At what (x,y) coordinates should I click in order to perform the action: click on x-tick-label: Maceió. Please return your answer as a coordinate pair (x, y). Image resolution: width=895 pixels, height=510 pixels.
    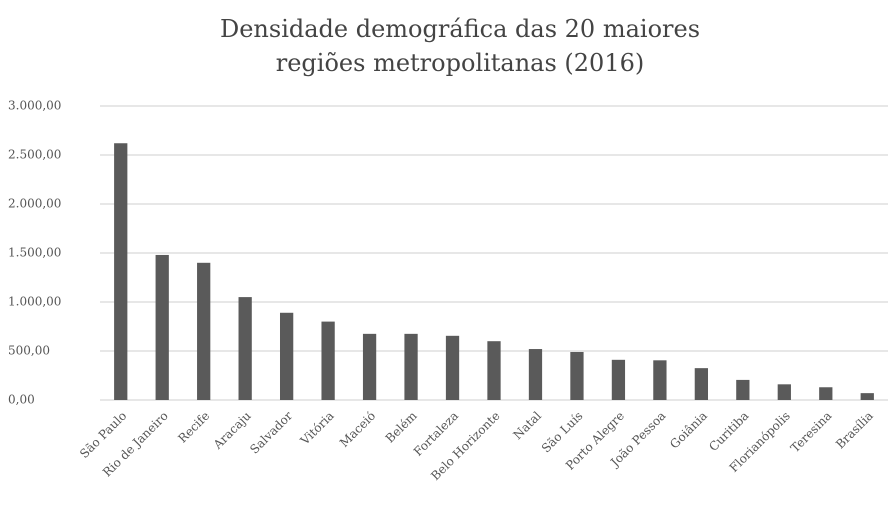
    Looking at the image, I should click on (357, 429).